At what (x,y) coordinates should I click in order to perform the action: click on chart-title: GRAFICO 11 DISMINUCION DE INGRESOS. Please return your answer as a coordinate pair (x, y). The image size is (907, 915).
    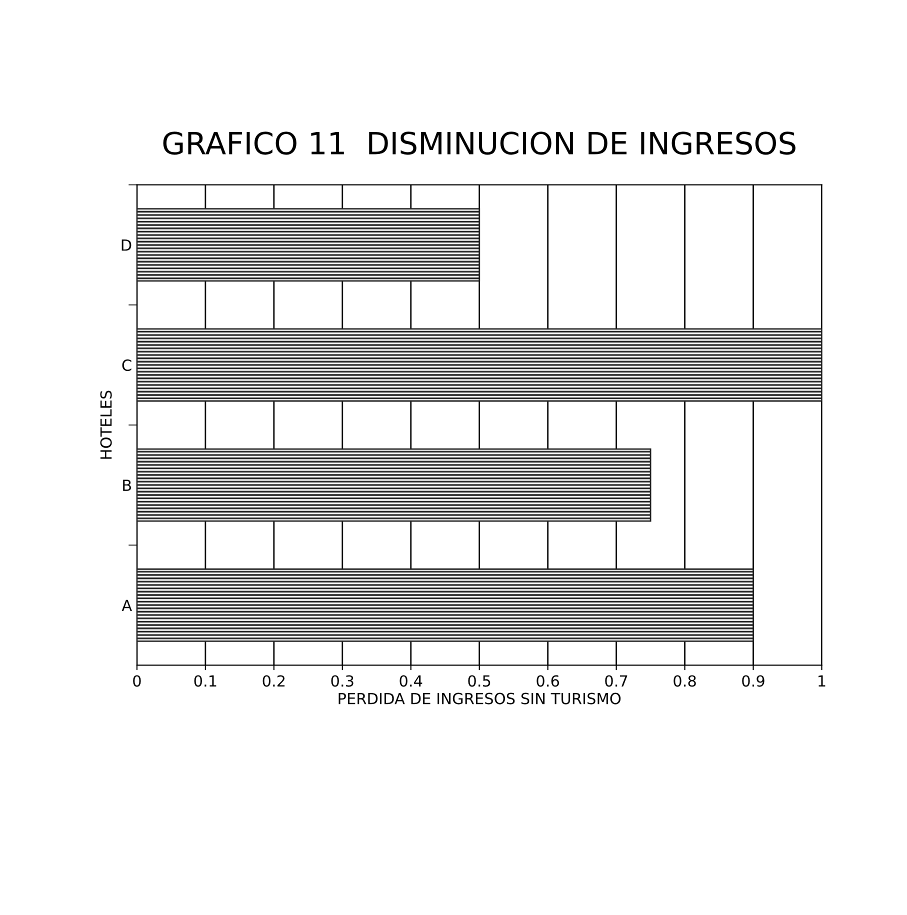
    Looking at the image, I should click on (479, 143).